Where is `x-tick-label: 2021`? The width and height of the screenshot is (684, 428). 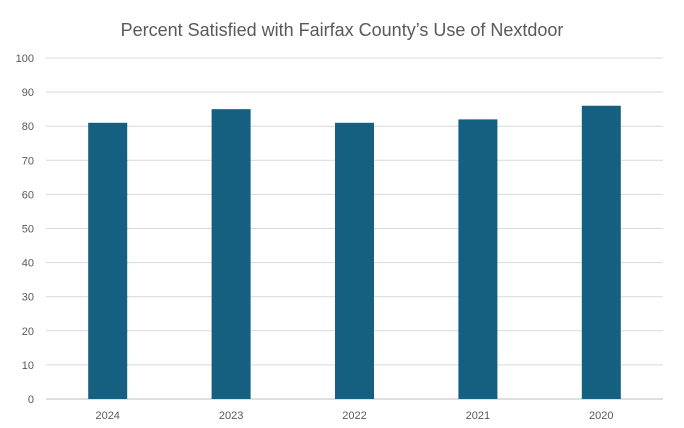 x-tick-label: 2021 is located at coordinates (478, 416).